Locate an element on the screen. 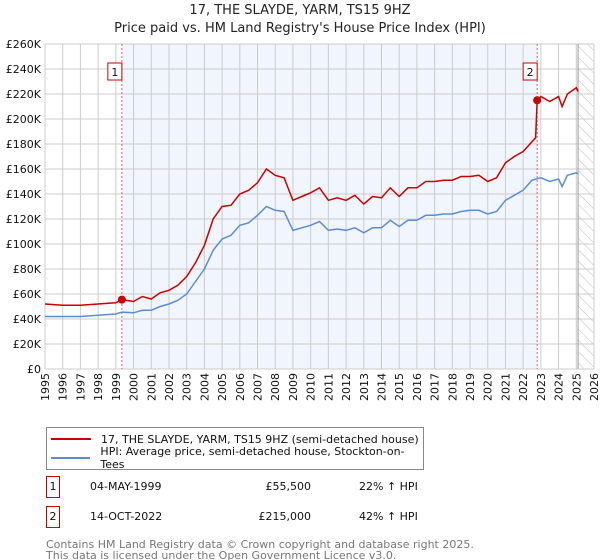 The height and width of the screenshot is (560, 600). x-tick-label: 2026 is located at coordinates (594, 387).